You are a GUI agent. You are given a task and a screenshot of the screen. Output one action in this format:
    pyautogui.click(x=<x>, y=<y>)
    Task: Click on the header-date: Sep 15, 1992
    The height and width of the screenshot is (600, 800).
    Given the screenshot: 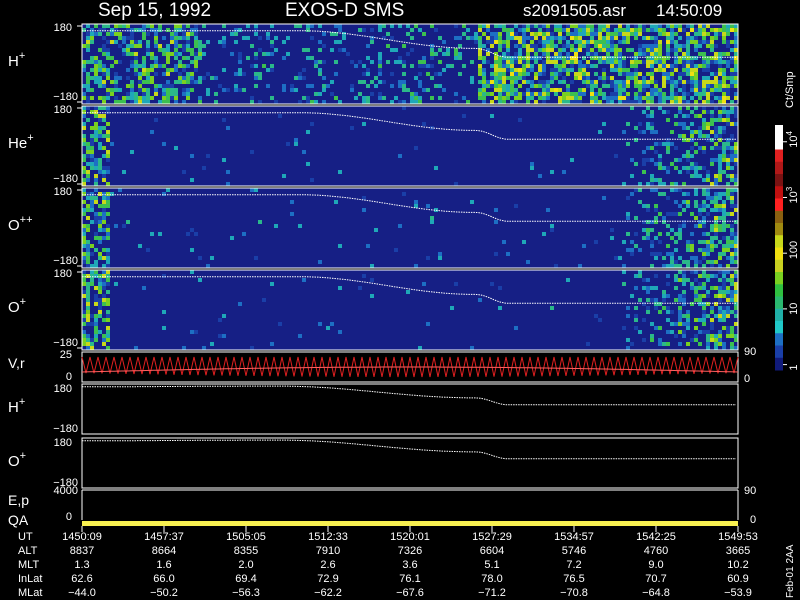 What is the action you would take?
    pyautogui.click(x=154, y=10)
    